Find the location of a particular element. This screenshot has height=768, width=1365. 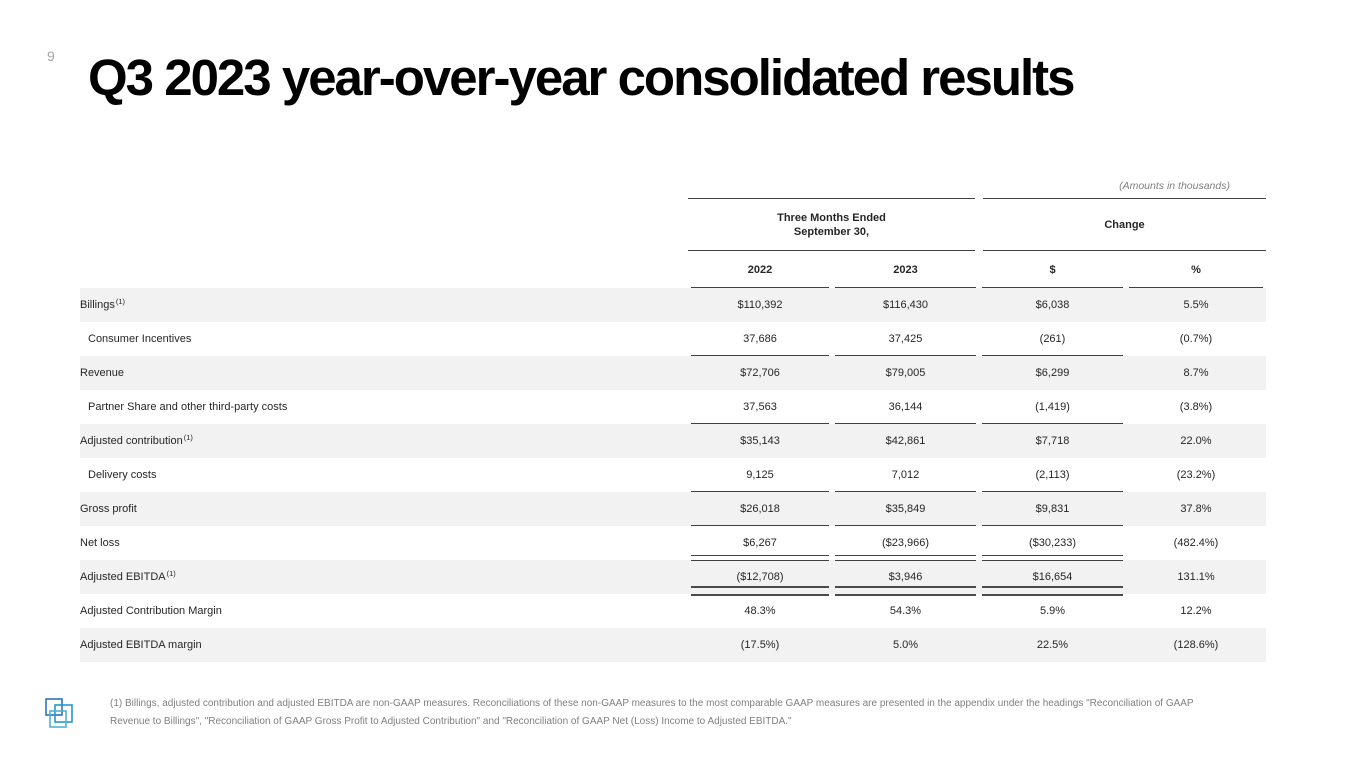

row-label-text: Adjusted Contribution Margin is located at coordinates (151, 611).